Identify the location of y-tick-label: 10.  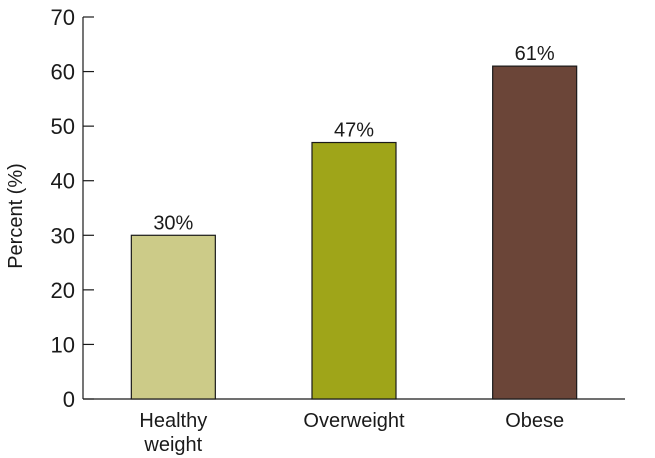
(63, 344).